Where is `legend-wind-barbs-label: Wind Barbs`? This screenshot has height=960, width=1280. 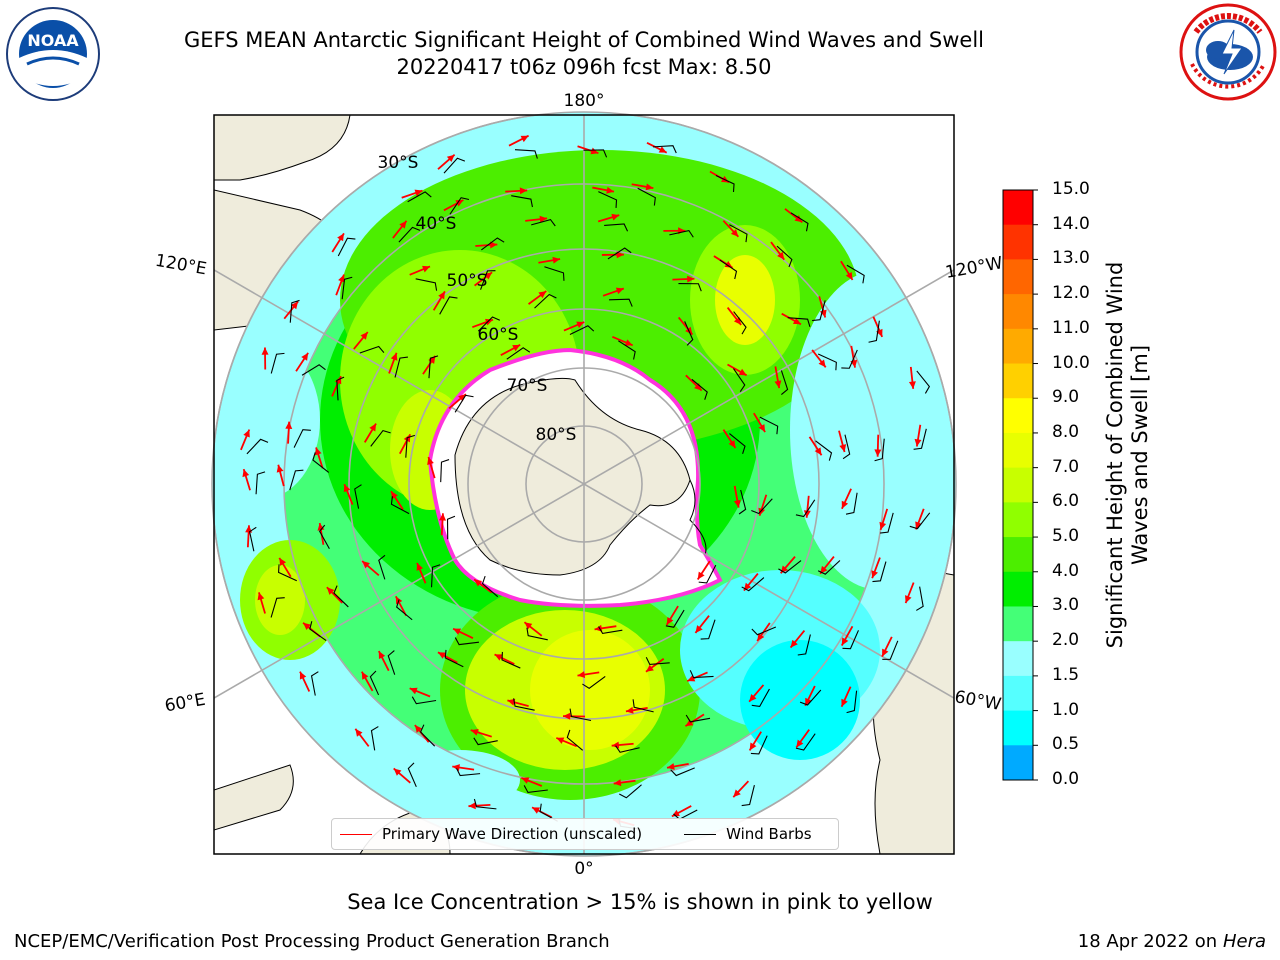 legend-wind-barbs-label: Wind Barbs is located at coordinates (769, 834).